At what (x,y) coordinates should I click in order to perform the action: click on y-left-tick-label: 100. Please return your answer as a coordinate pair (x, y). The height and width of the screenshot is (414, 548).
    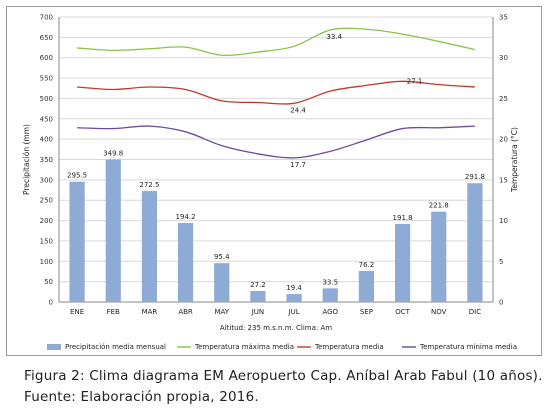
    Looking at the image, I should click on (46, 262).